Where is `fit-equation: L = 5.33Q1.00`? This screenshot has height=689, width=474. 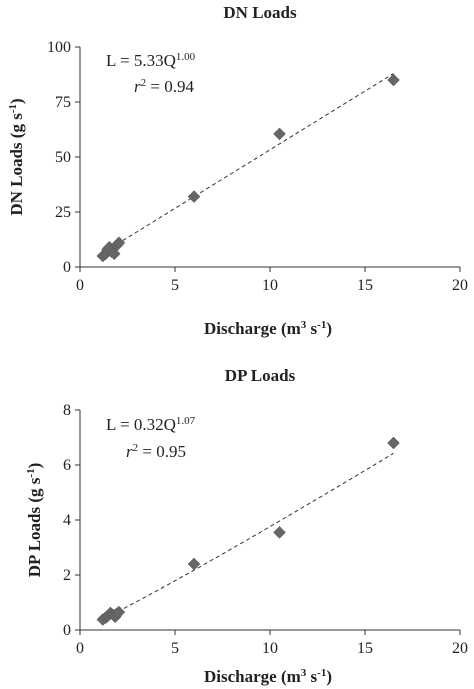
fit-equation: L = 5.33Q1.00 is located at coordinates (151, 60).